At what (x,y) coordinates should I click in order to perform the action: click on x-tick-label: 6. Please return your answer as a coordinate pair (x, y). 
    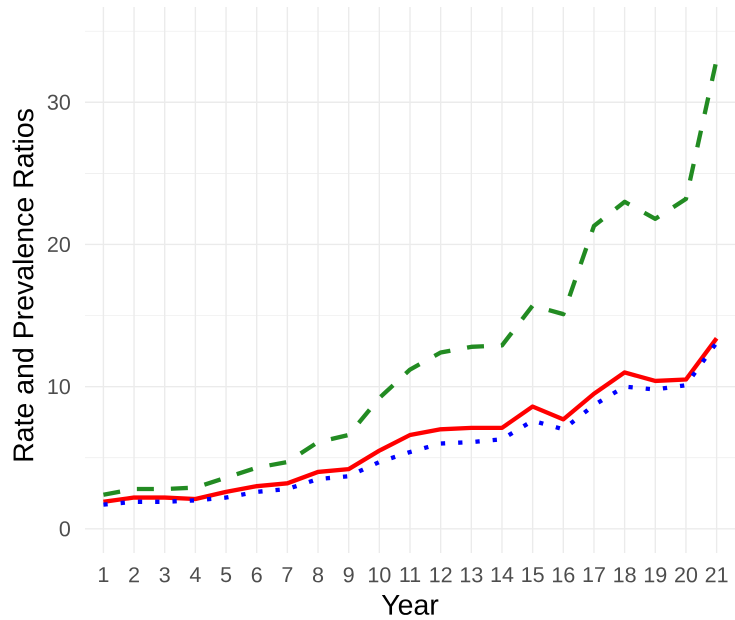
    Looking at the image, I should click on (257, 574).